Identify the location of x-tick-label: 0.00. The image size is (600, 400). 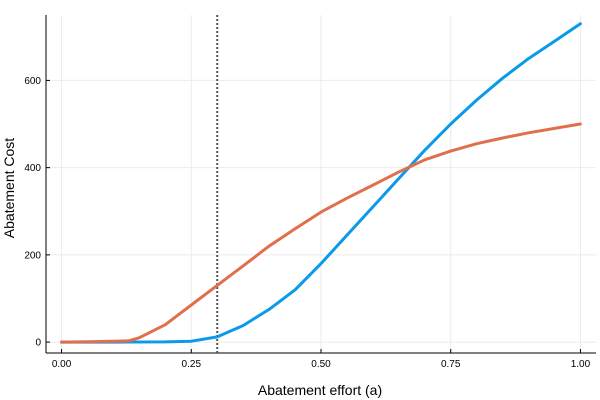
(62, 364).